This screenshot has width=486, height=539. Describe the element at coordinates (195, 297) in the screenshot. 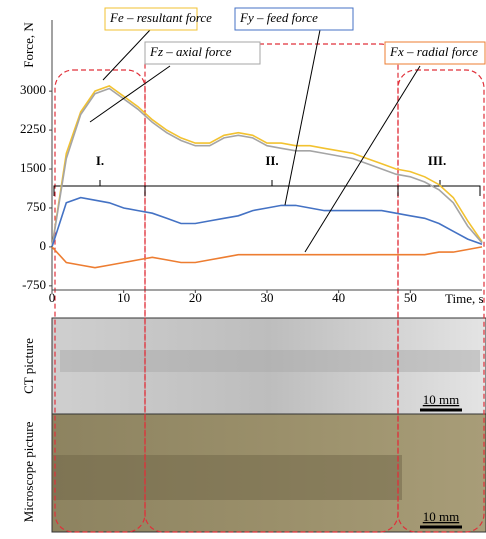

I see `x-tick-label: 20` at that location.